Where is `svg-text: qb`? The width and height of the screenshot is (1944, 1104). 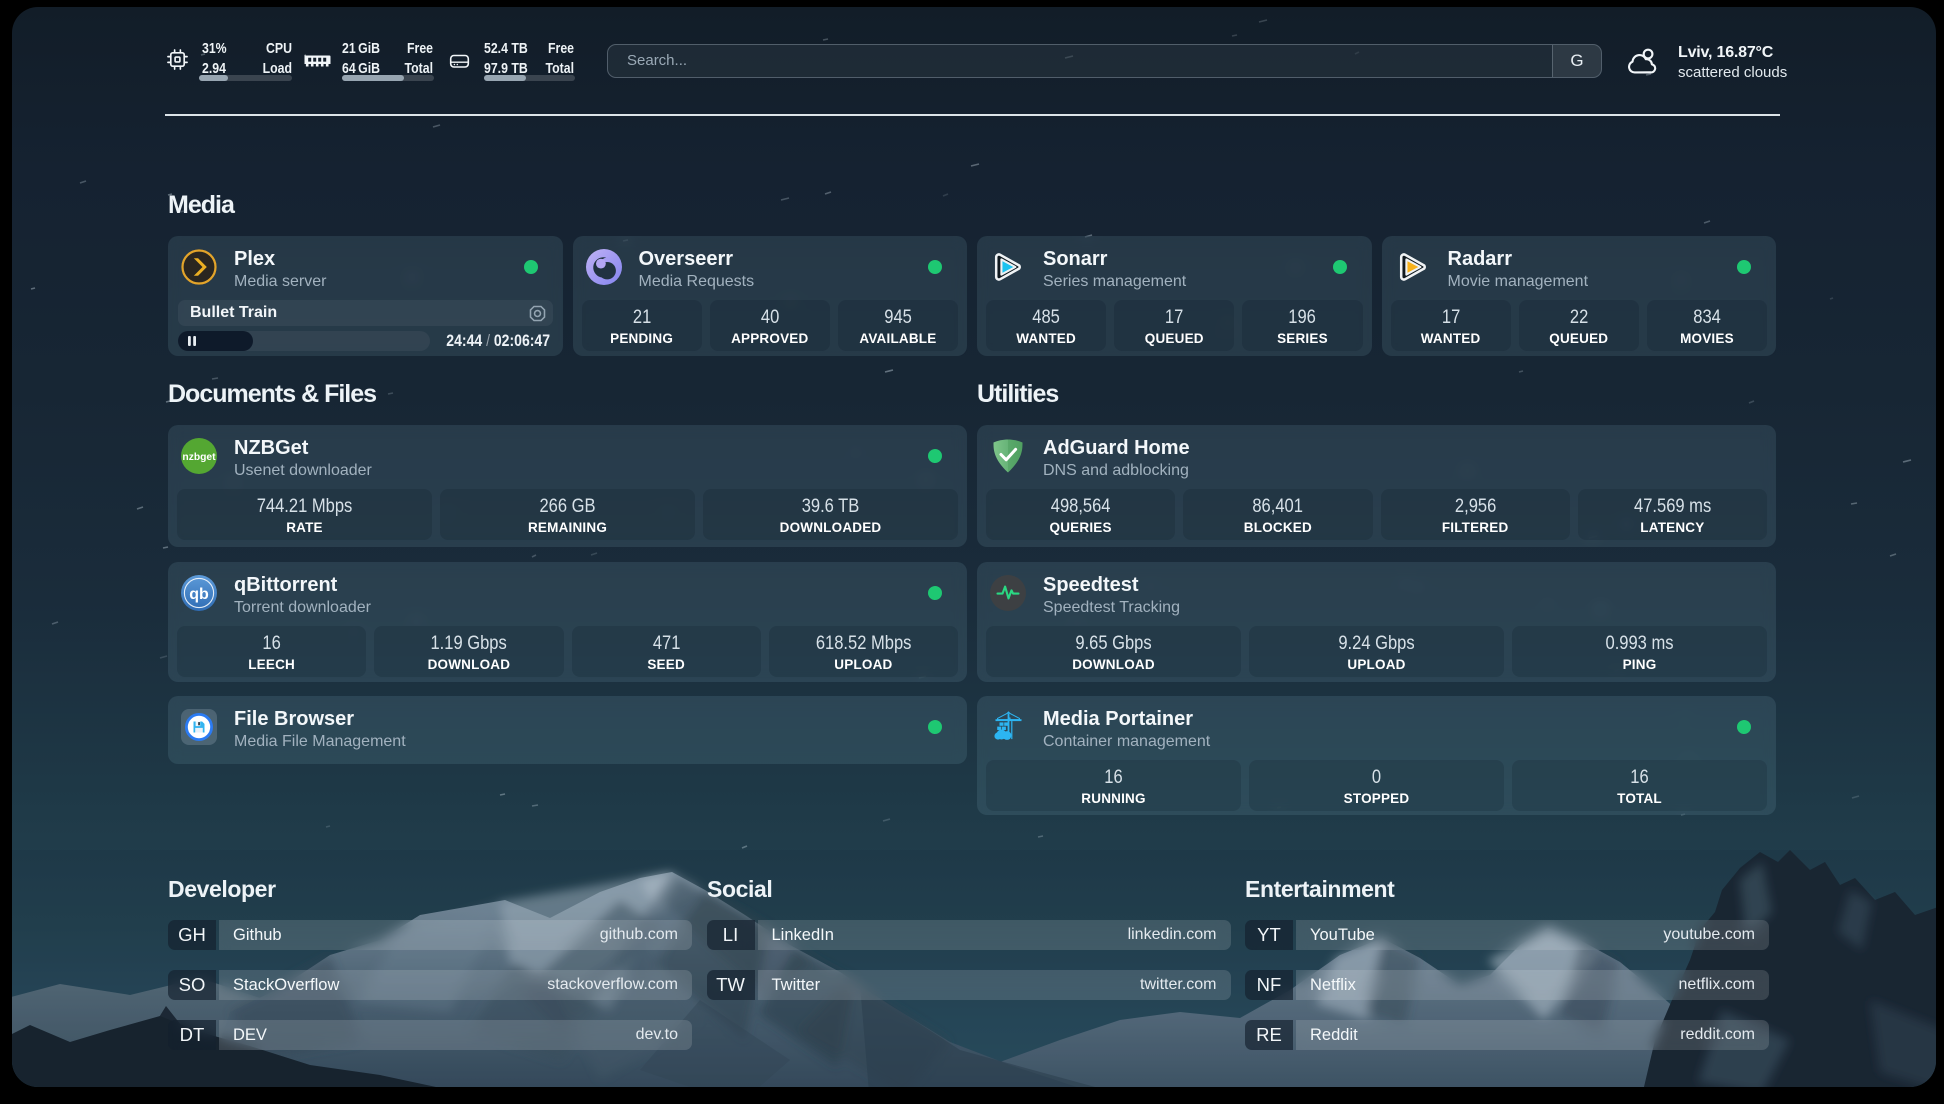 svg-text: qb is located at coordinates (199, 594).